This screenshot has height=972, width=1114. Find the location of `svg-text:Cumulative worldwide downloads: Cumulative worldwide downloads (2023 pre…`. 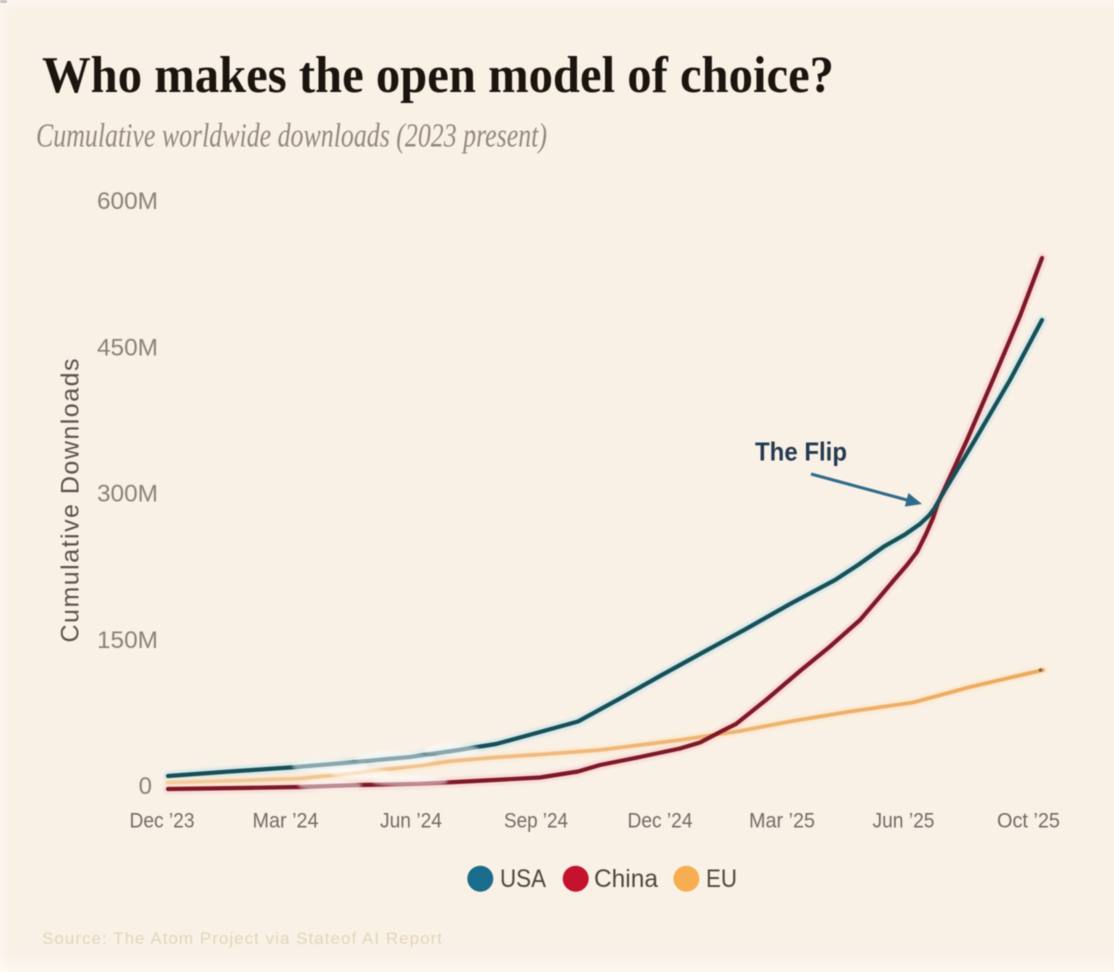

svg-text:Cumulative worldwide downloads: Cumulative worldwide downloads (2023 pre… is located at coordinates (291, 136).